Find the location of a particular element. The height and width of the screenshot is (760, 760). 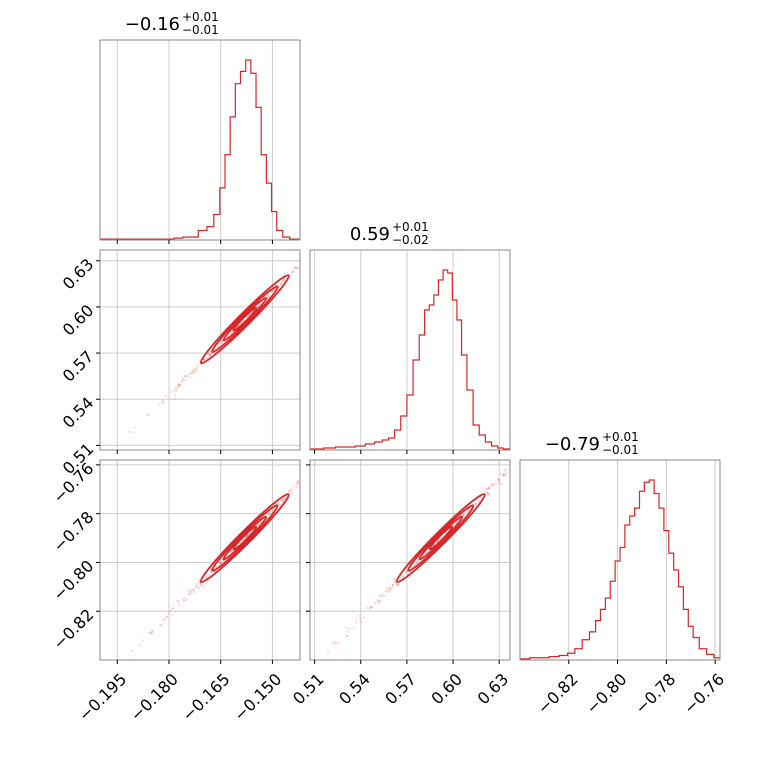

x-tick-label-0-2: −0.165 is located at coordinates (205, 697).